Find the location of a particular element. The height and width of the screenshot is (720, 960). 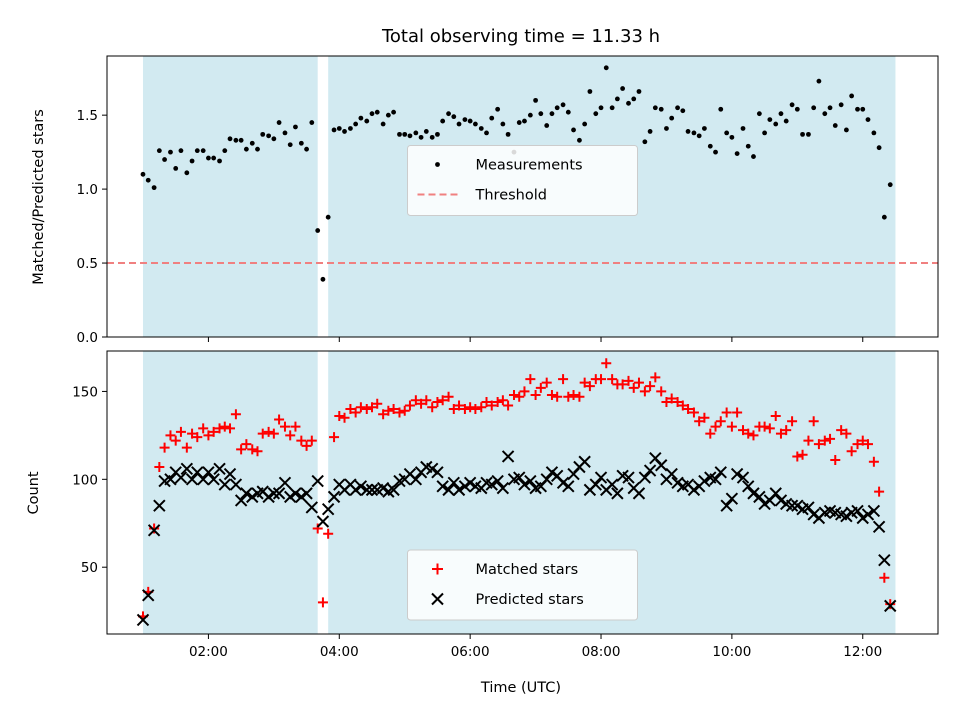

legend-label: Predicted stars is located at coordinates (530, 600).